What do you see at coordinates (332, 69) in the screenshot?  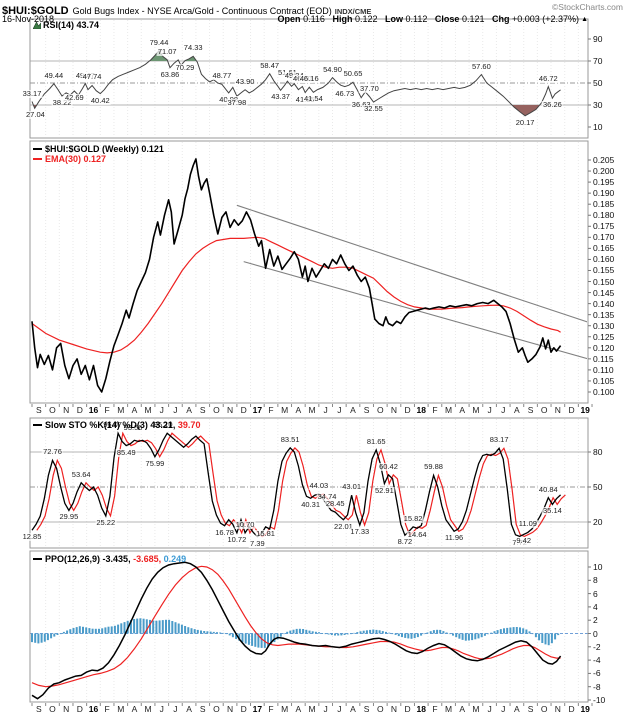 I see `value-callout: 54.90` at bounding box center [332, 69].